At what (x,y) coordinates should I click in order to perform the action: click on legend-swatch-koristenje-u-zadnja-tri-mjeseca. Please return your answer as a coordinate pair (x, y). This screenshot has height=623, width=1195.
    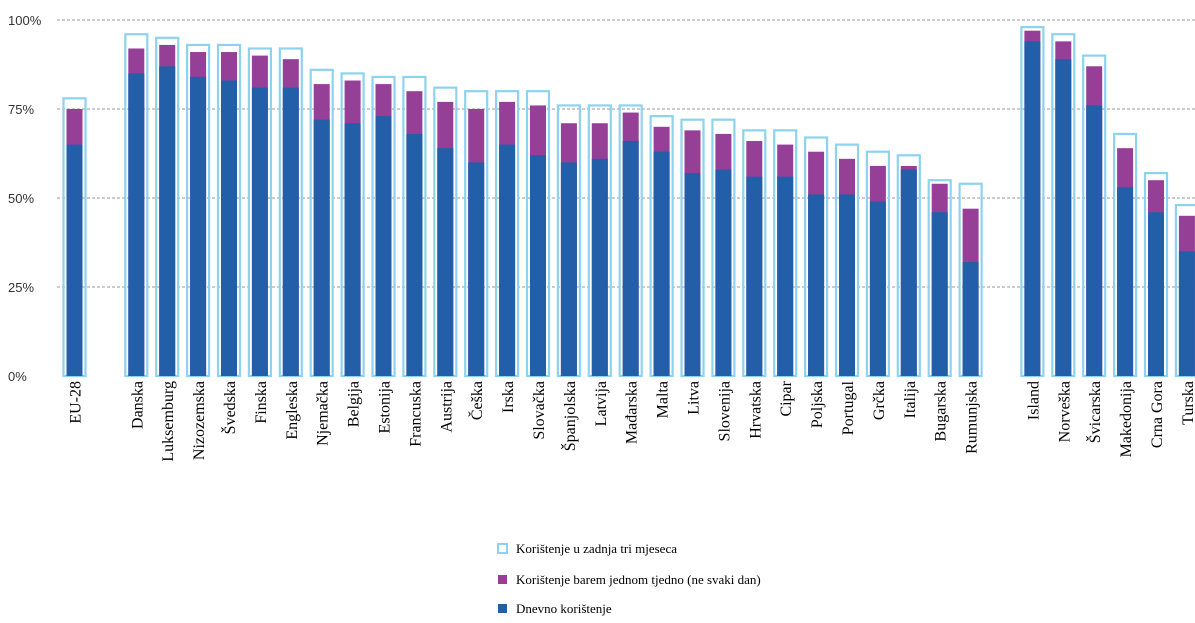
    Looking at the image, I should click on (502, 548).